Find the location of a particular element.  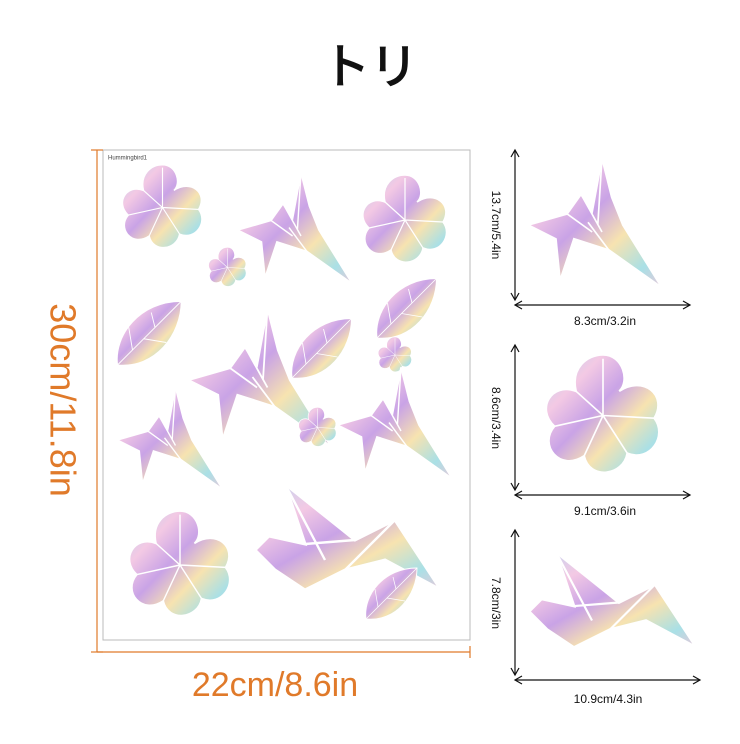

item-height: 8.6cm/3.4in is located at coordinates (496, 418).